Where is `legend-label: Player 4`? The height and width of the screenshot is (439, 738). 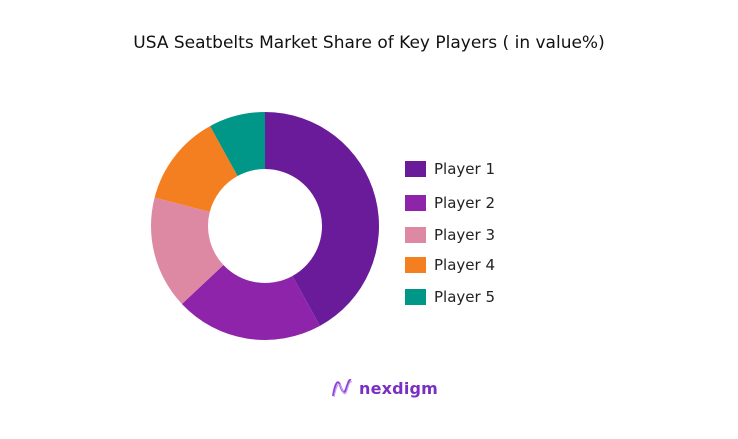
legend-label: Player 4 is located at coordinates (464, 265).